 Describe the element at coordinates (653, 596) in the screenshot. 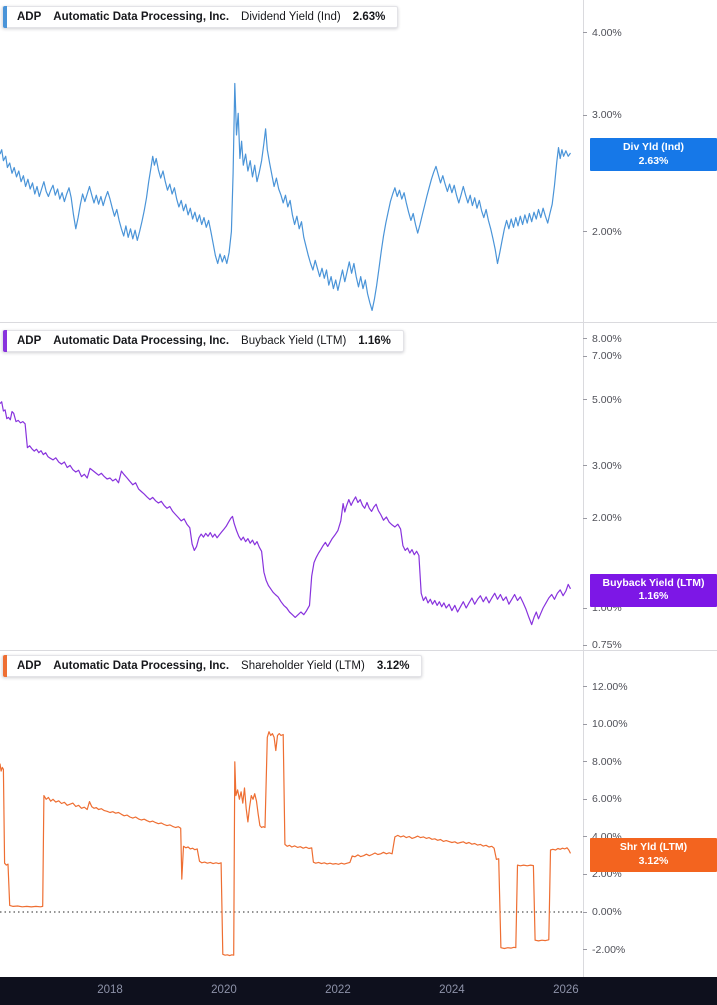

I see `price-label-value: 1.16%` at that location.